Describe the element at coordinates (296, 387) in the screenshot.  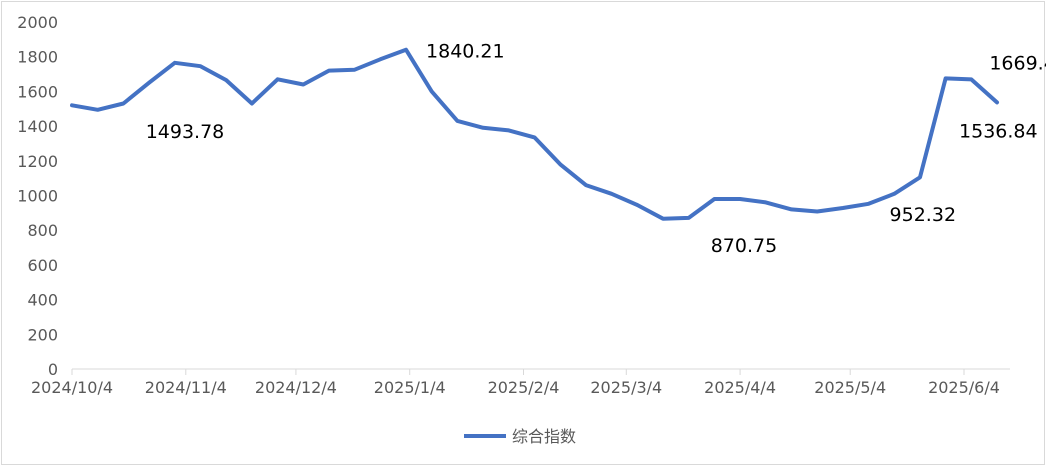
I see `x-tick-label: 2024/12/4` at that location.